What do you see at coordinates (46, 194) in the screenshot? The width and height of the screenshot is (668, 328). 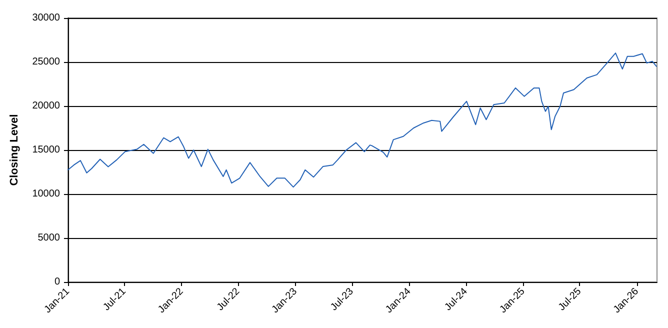 I see `y-tick-label: 10000` at bounding box center [46, 194].